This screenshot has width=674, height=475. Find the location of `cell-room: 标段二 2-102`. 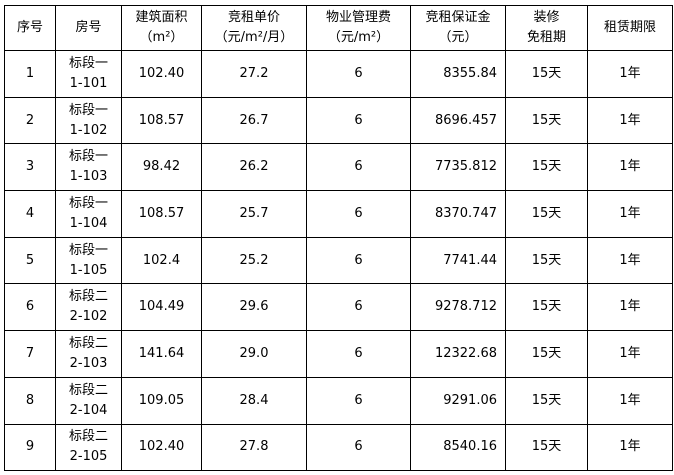

cell-room: 标段二 2-102 is located at coordinates (88, 307).